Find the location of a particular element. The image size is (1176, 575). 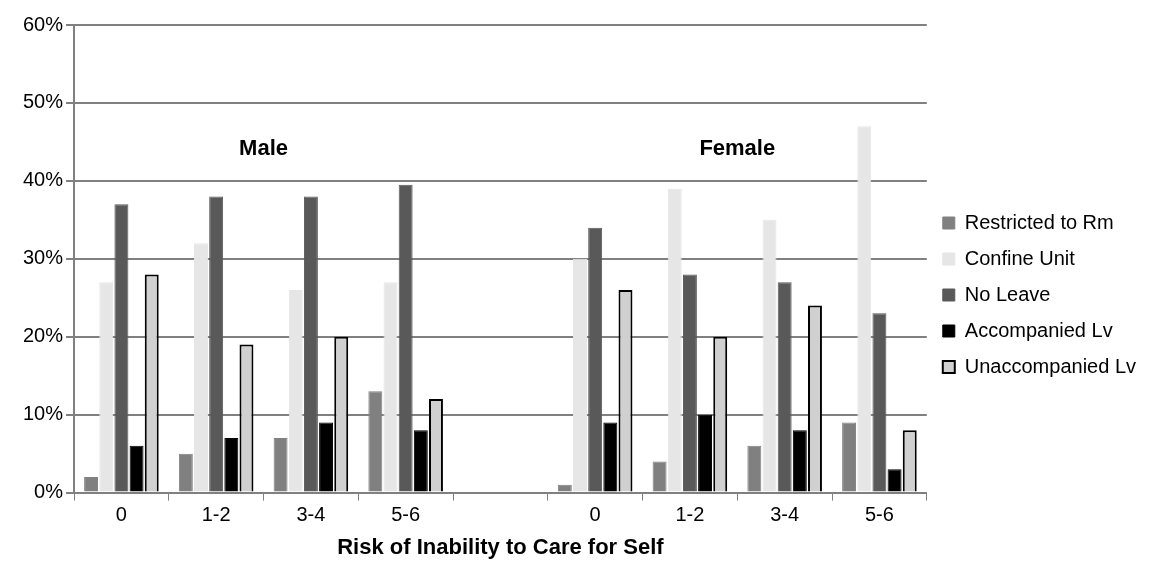

y-tick-label: 40% is located at coordinates (43, 179).